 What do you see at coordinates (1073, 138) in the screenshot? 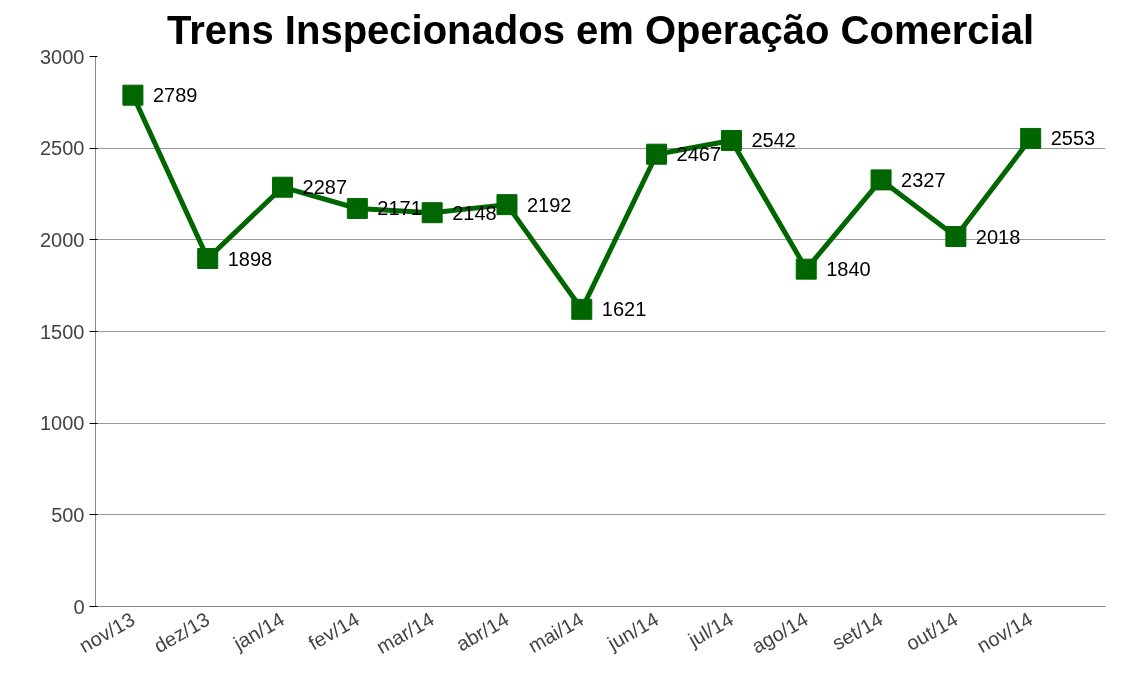
I see `data-label: 2553` at bounding box center [1073, 138].